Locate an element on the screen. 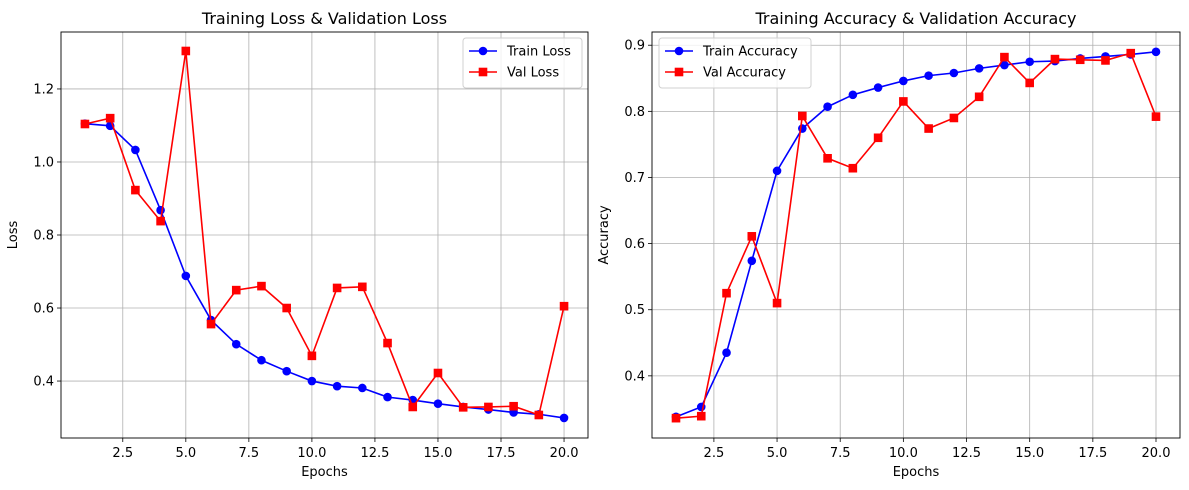 This screenshot has height=490, width=1189. legend-item: Val Loss is located at coordinates (514, 73).